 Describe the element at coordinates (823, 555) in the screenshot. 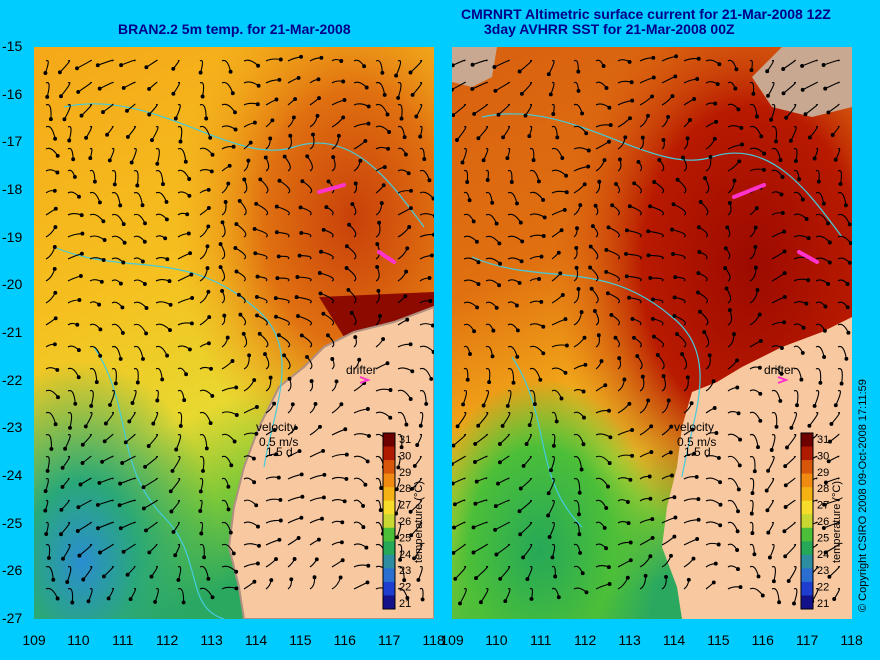

I see `colorbar-tick-label: 24` at that location.